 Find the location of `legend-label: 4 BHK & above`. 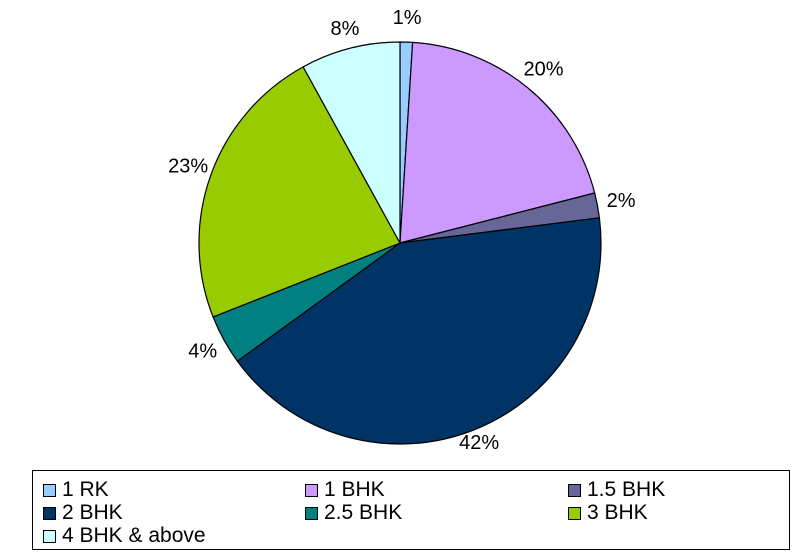

legend-label: 4 BHK & above is located at coordinates (134, 535).